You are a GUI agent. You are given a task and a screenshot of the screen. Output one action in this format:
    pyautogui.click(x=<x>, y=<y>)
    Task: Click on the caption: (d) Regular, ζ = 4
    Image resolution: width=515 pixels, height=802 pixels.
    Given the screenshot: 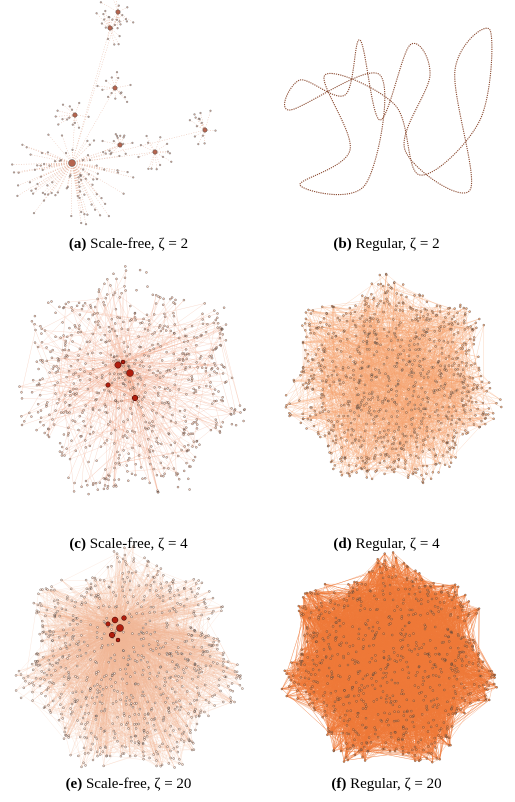 What is the action you would take?
    pyautogui.click(x=386, y=544)
    